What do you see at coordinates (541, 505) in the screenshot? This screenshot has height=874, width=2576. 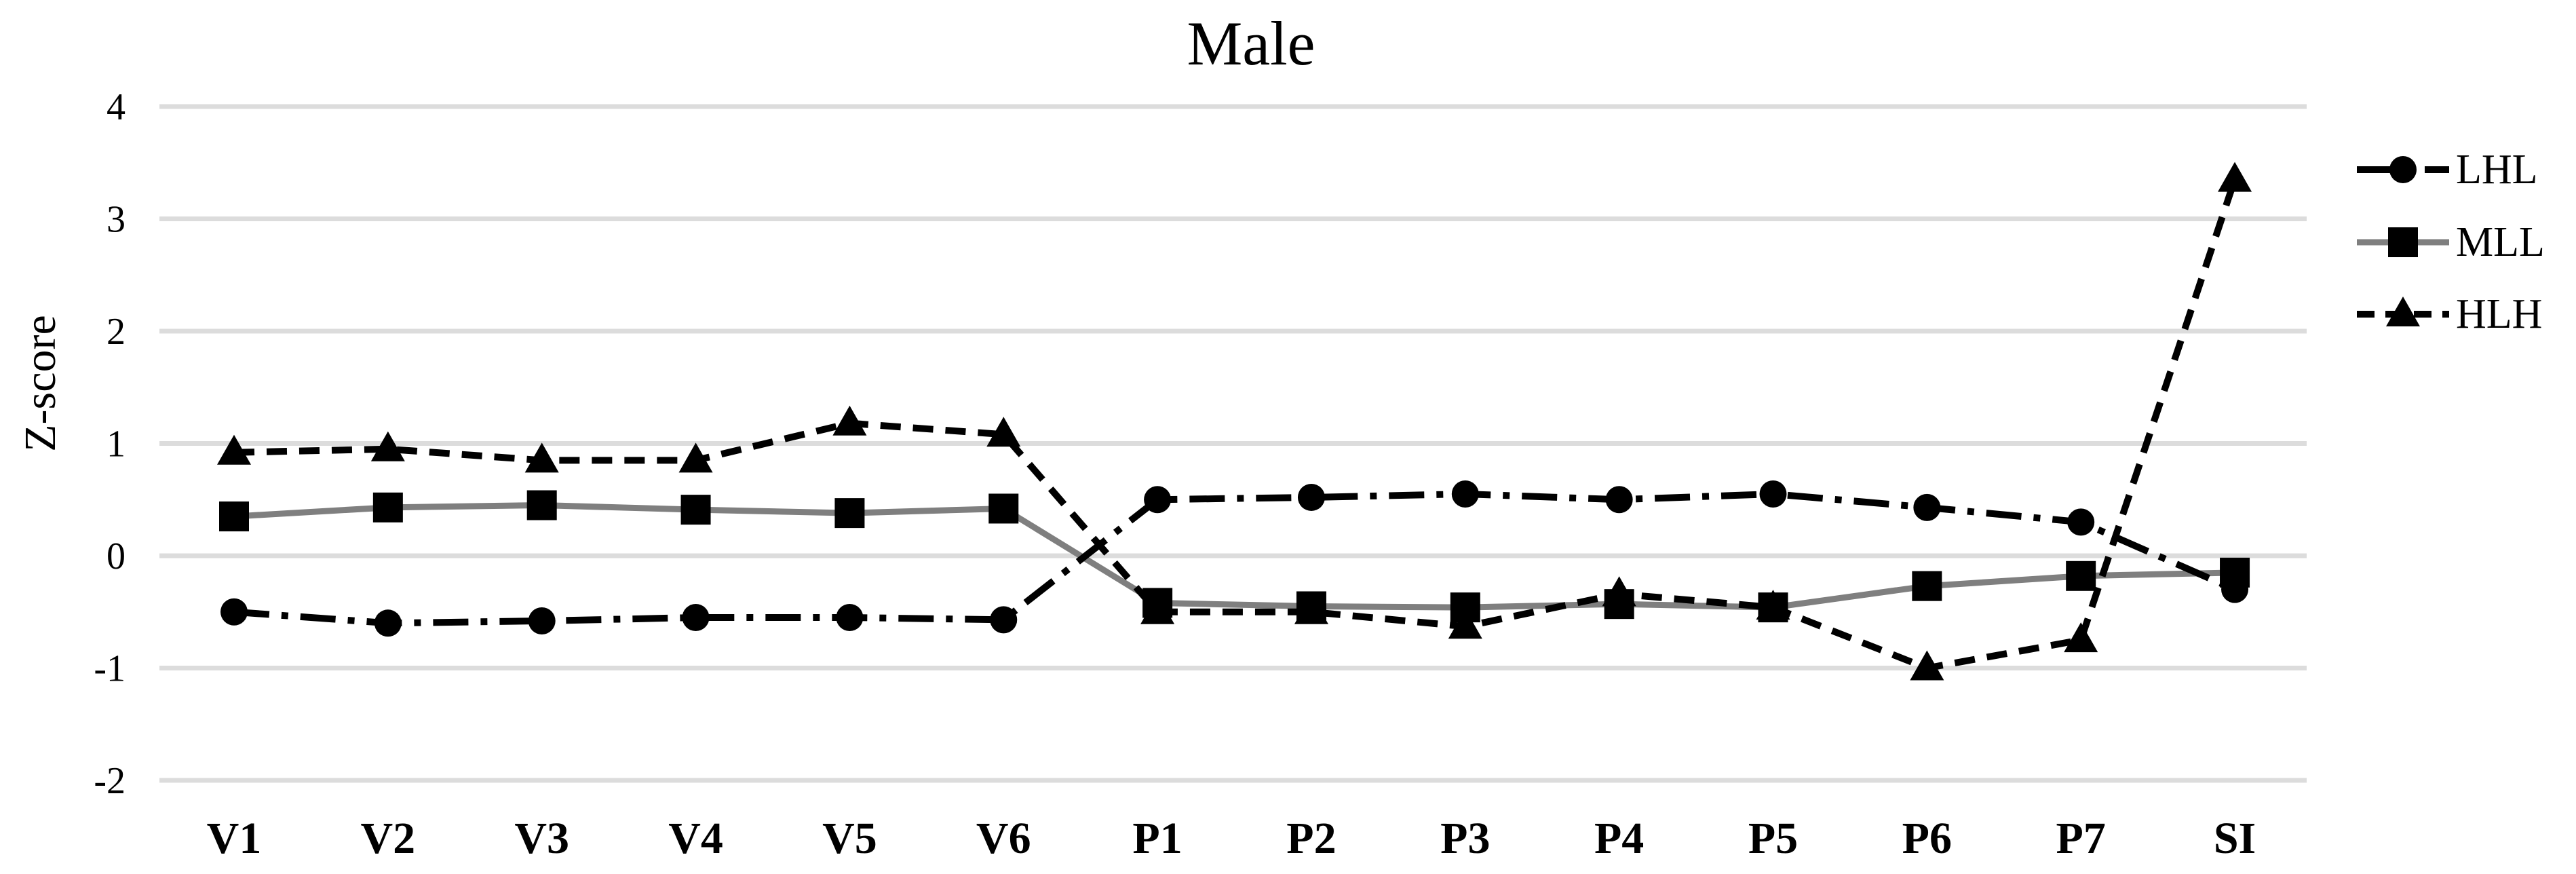 I see `marker-MLL-V3` at bounding box center [541, 505].